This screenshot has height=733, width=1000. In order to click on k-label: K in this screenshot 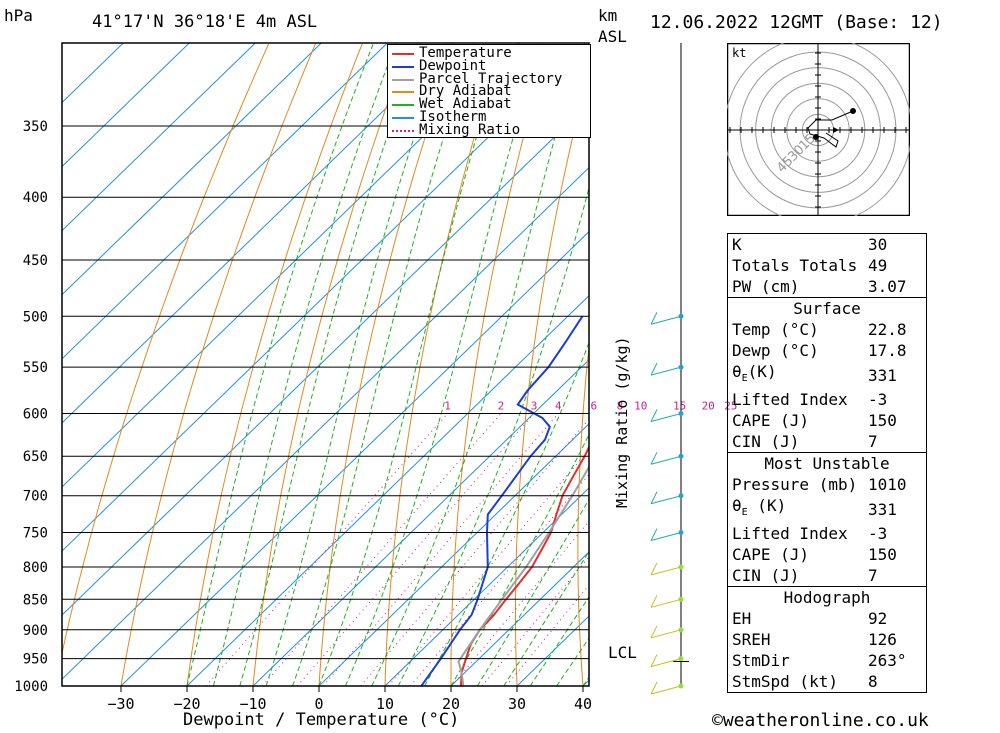, I will do `click(737, 244)`.